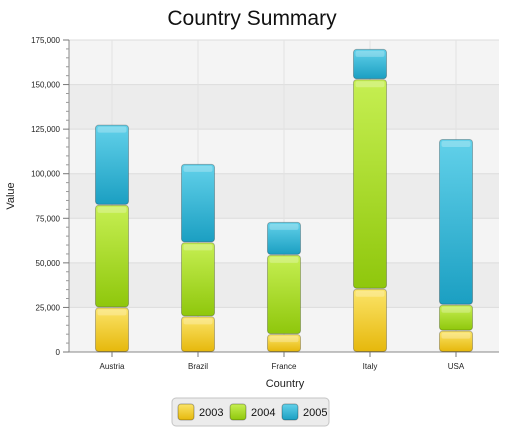  What do you see at coordinates (370, 184) in the screenshot?
I see `bar-italy-2004` at bounding box center [370, 184].